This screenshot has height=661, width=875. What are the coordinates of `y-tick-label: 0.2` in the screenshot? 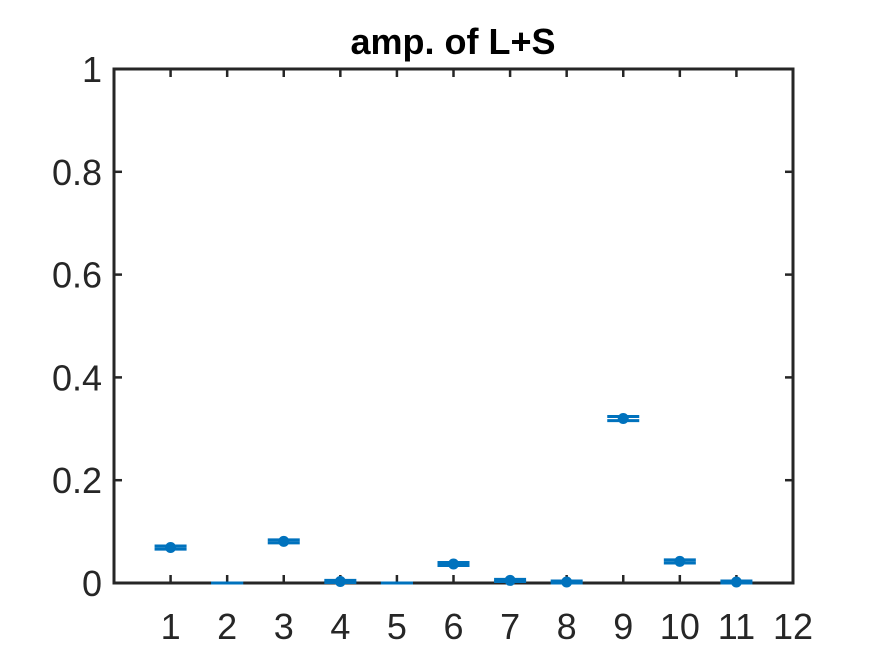 It's located at (77, 480).